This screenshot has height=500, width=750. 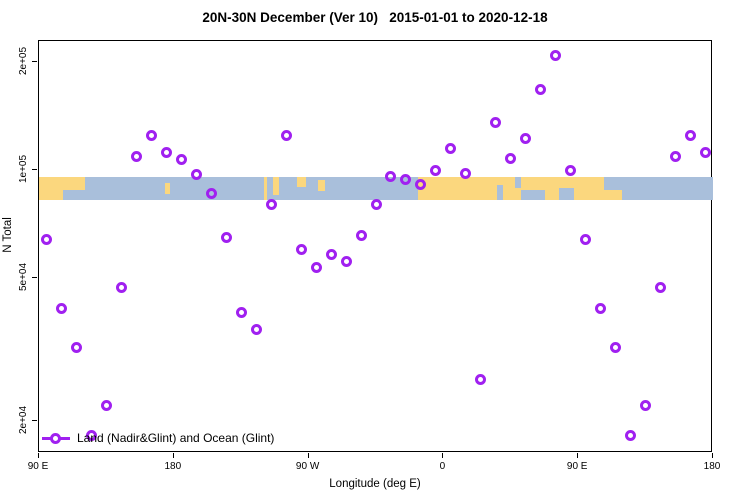 I want to click on y-axis-tick-label: 2e+04, so click(x=23, y=419).